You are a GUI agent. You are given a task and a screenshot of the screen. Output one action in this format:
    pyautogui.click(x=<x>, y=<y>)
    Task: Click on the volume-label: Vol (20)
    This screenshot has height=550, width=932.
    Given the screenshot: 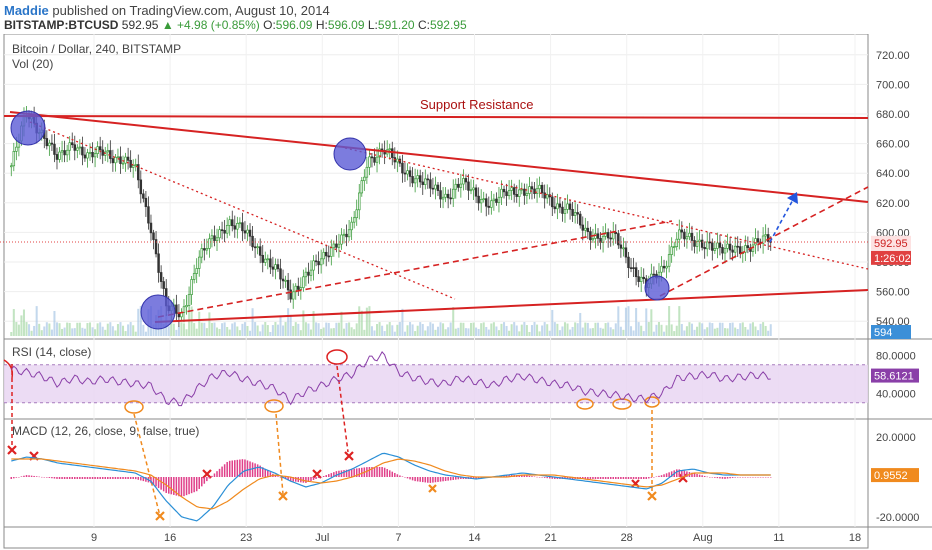 What is the action you would take?
    pyautogui.click(x=32, y=64)
    